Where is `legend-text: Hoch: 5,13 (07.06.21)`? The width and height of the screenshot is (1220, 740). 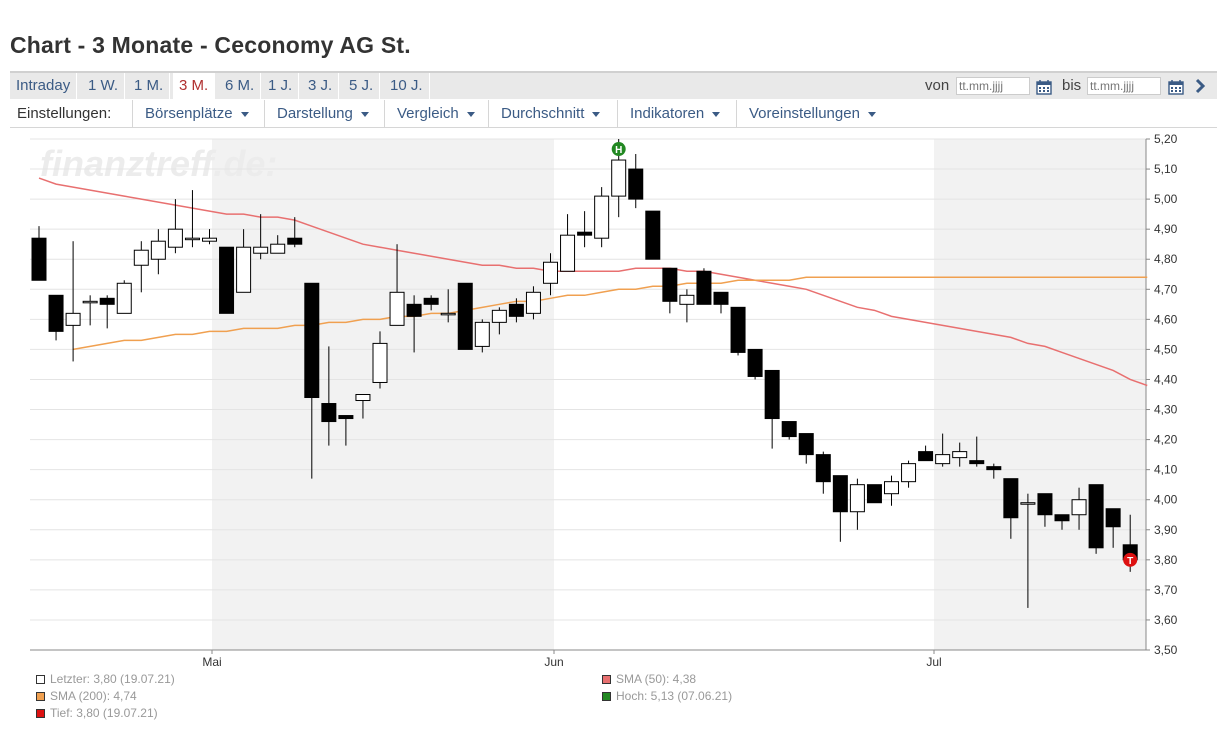
legend-text: Hoch: 5,13 (07.06.21) is located at coordinates (674, 696).